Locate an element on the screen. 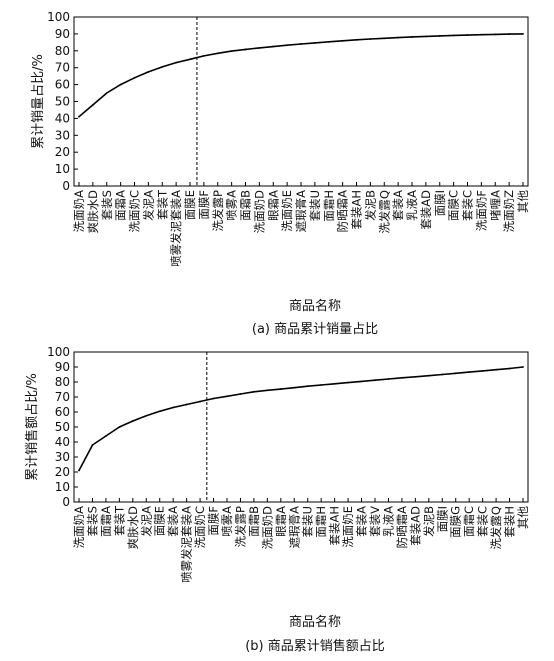 The width and height of the screenshot is (554, 661). y-tick-label: 100 is located at coordinates (58, 17).